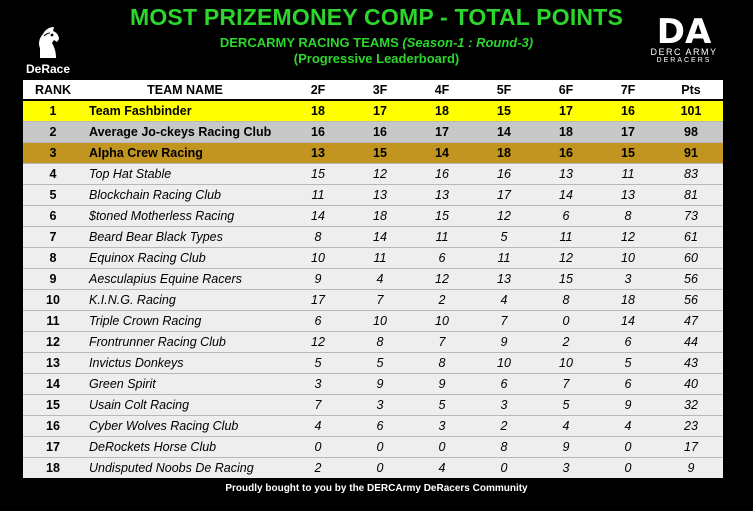 This screenshot has height=511, width=753. I want to click on points-cell: 83, so click(691, 174).